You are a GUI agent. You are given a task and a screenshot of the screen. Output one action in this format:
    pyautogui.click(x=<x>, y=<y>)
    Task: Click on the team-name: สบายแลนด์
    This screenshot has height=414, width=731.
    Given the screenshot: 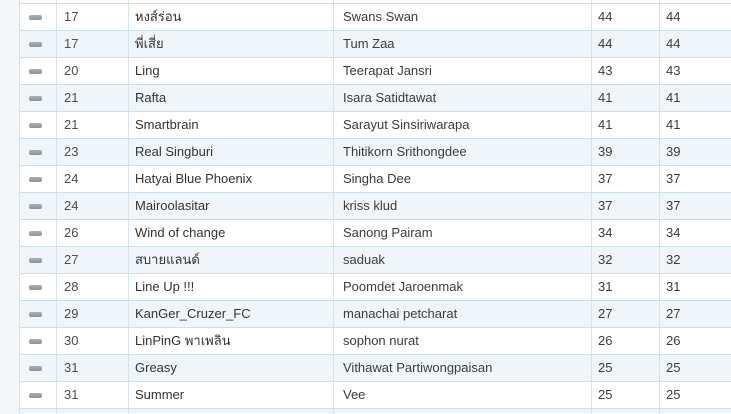 What is the action you would take?
    pyautogui.click(x=231, y=260)
    